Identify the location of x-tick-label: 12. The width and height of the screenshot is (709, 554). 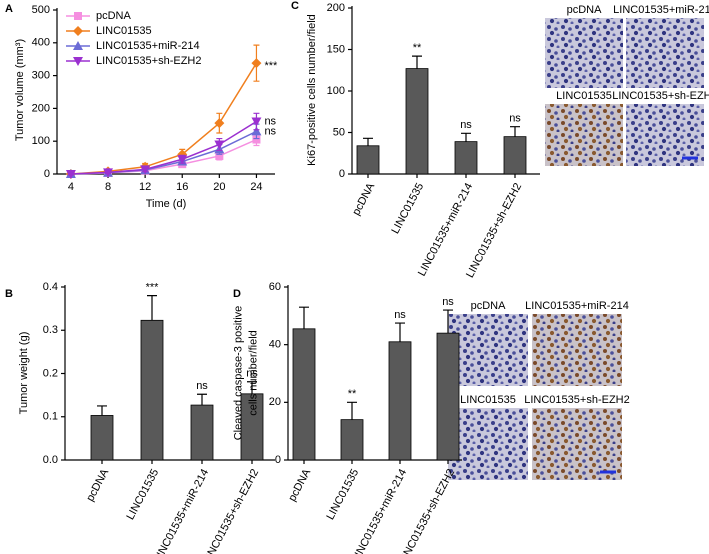
(145, 187).